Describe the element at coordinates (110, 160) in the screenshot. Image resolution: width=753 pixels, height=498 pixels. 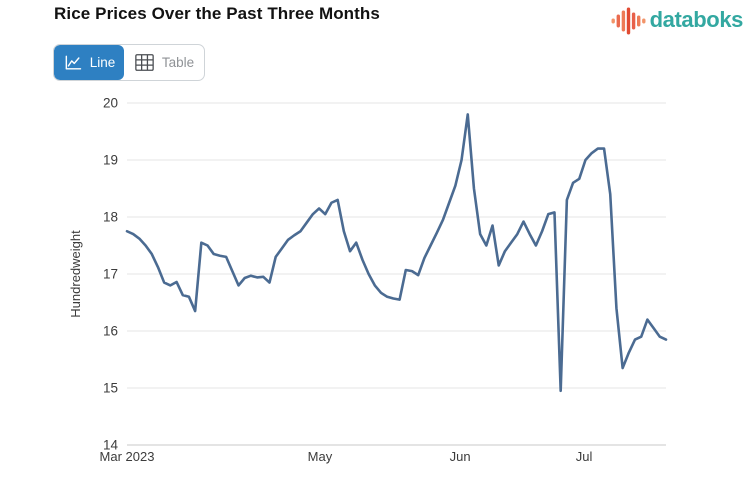
I see `y-tick-label: 19` at that location.